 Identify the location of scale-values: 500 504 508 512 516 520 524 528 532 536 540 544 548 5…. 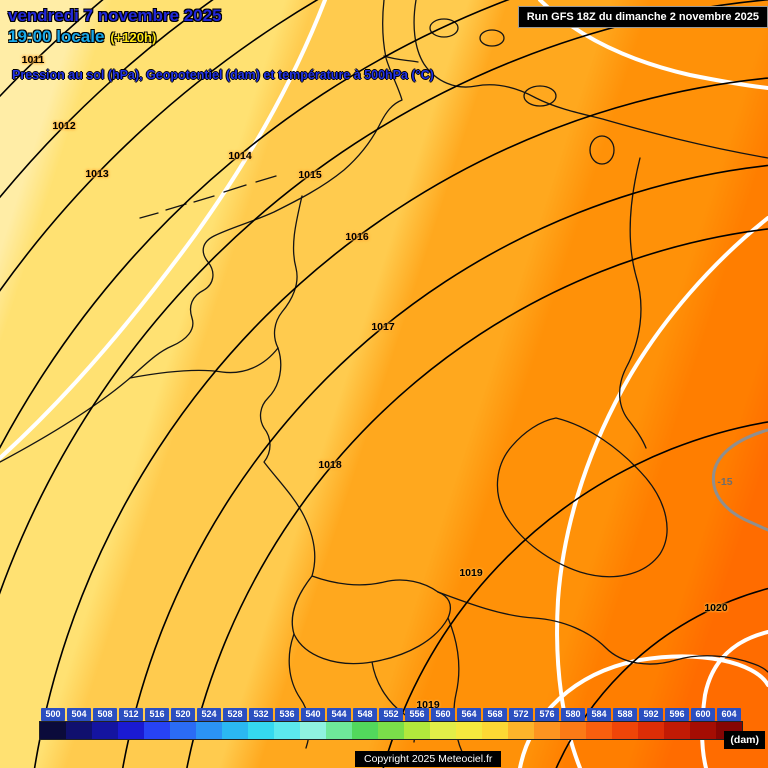
(391, 714).